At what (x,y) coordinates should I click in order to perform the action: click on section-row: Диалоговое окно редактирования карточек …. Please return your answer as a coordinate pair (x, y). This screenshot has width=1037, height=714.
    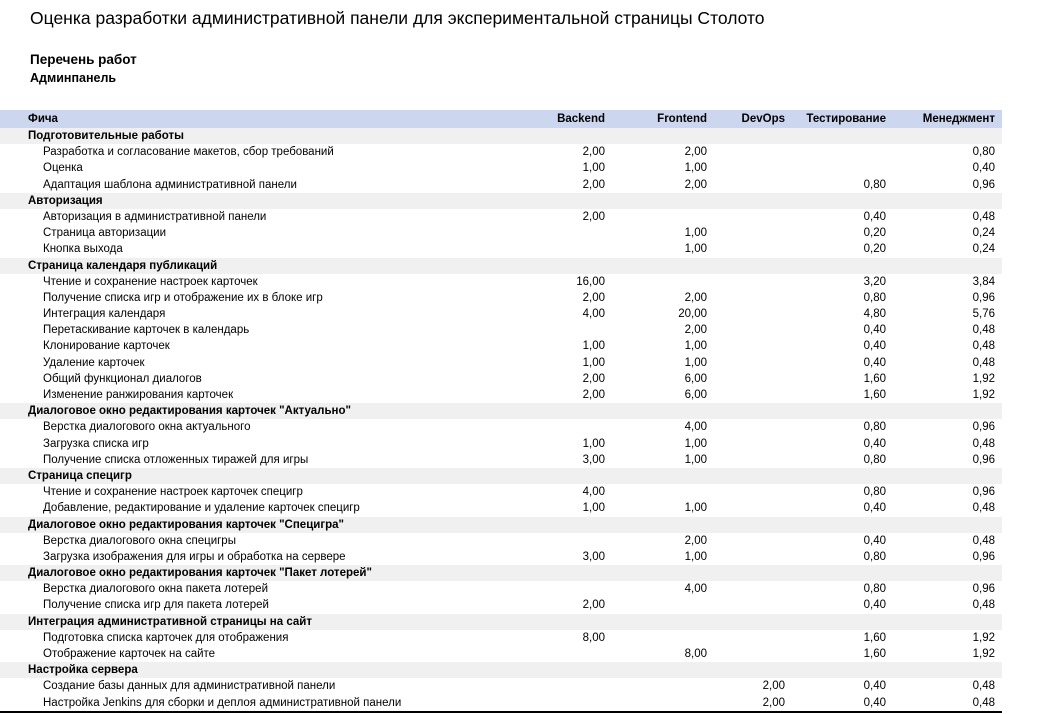
    Looking at the image, I should click on (501, 411).